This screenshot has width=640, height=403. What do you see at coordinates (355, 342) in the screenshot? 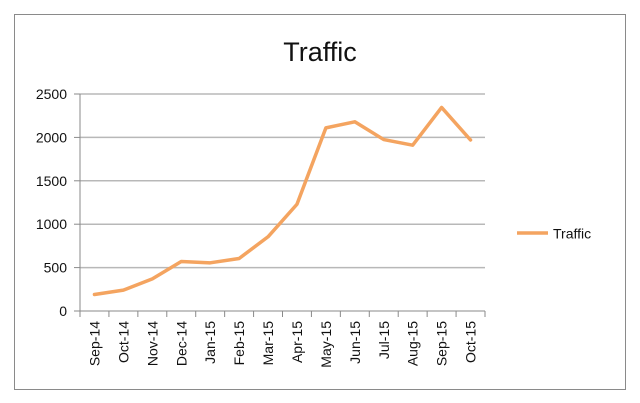
I see `x-tick-label: Jun-15` at bounding box center [355, 342].